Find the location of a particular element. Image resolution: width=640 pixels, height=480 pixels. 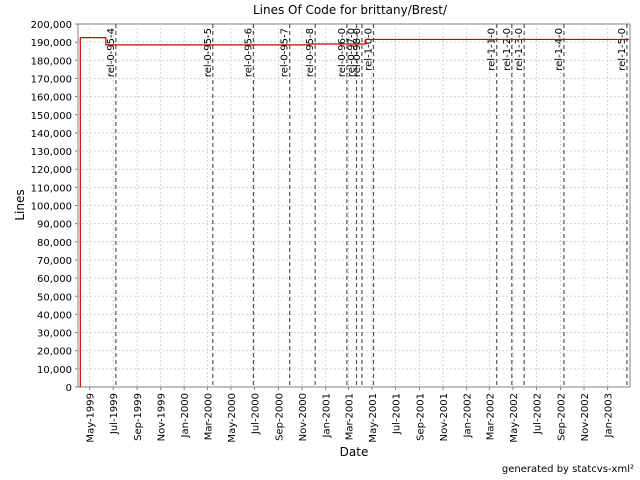

y-tick-label: 60,000 is located at coordinates (54, 279).